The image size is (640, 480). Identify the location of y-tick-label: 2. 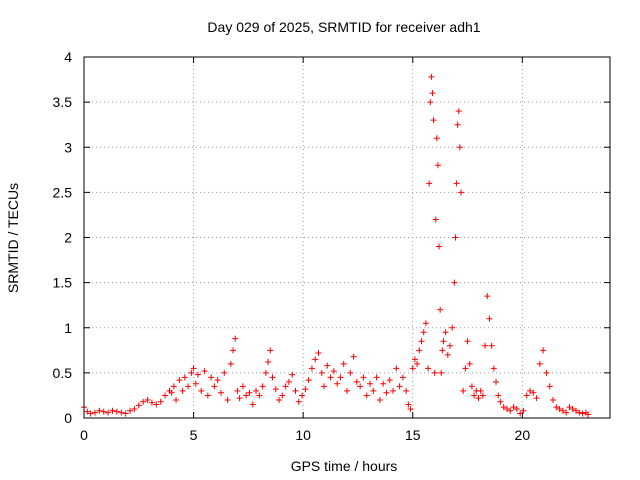
(68, 238).